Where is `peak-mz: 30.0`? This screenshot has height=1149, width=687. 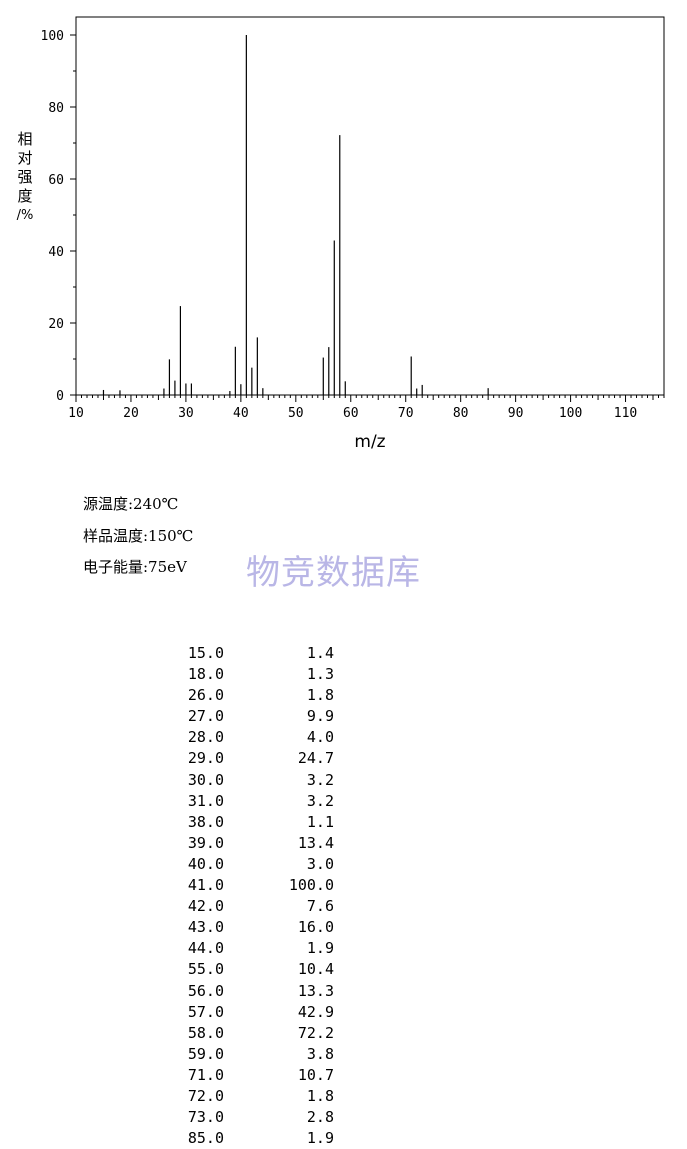
peak-mz: 30.0 is located at coordinates (205, 779).